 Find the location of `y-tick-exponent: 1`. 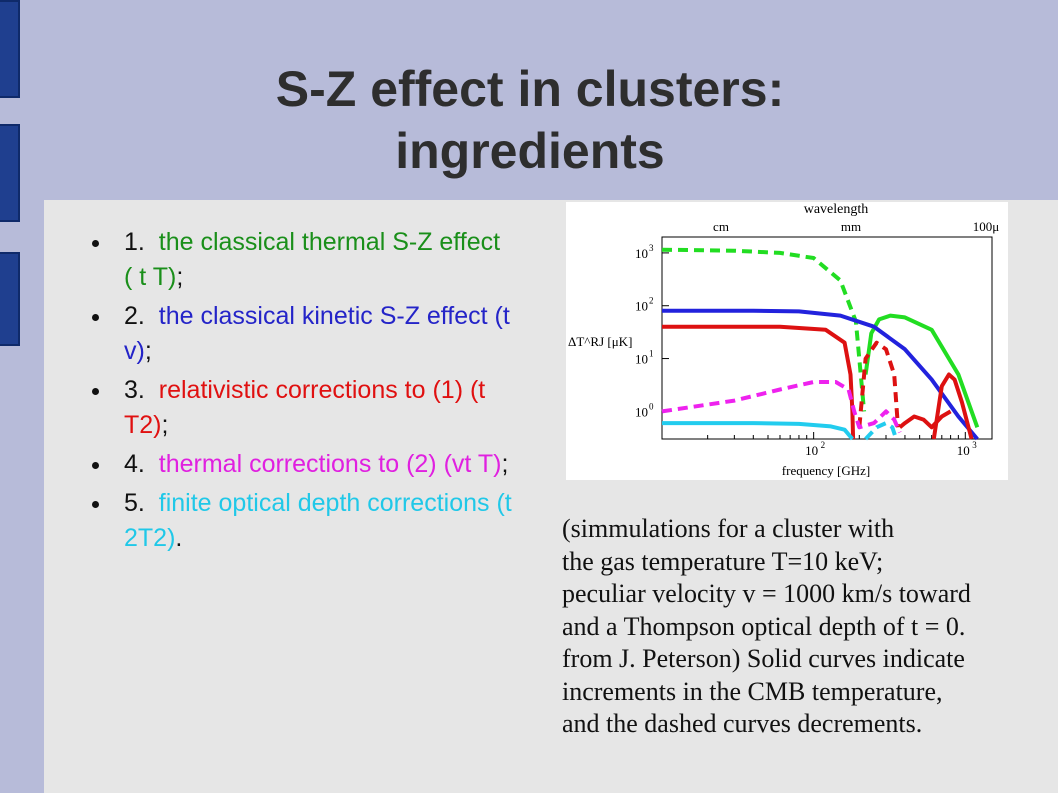

y-tick-exponent: 1 is located at coordinates (651, 354).